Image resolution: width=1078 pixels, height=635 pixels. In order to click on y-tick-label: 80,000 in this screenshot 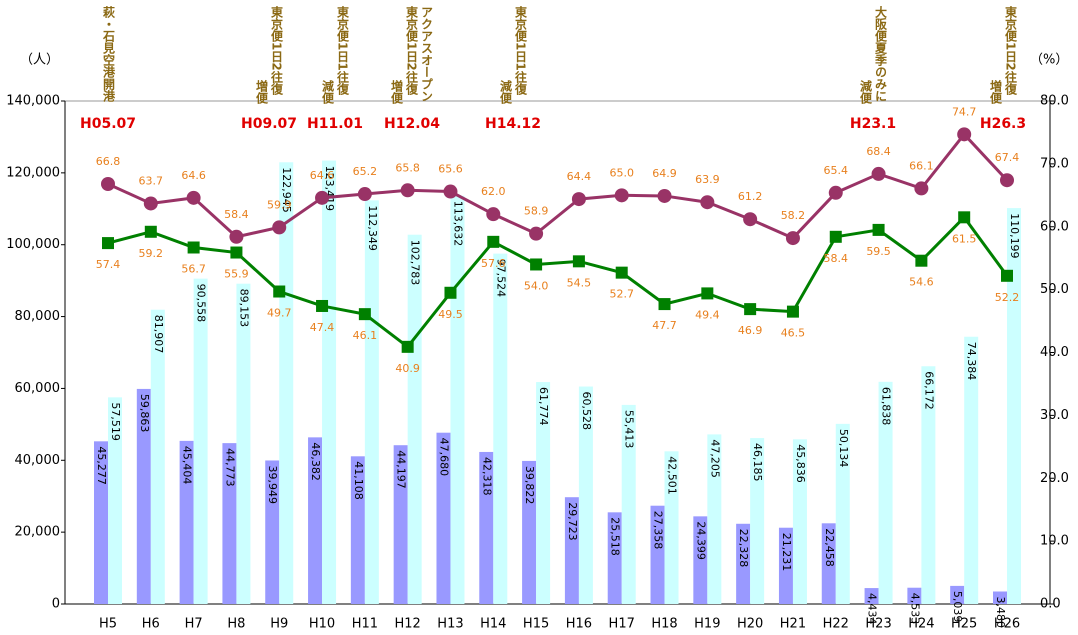, I will do `click(38, 316)`.